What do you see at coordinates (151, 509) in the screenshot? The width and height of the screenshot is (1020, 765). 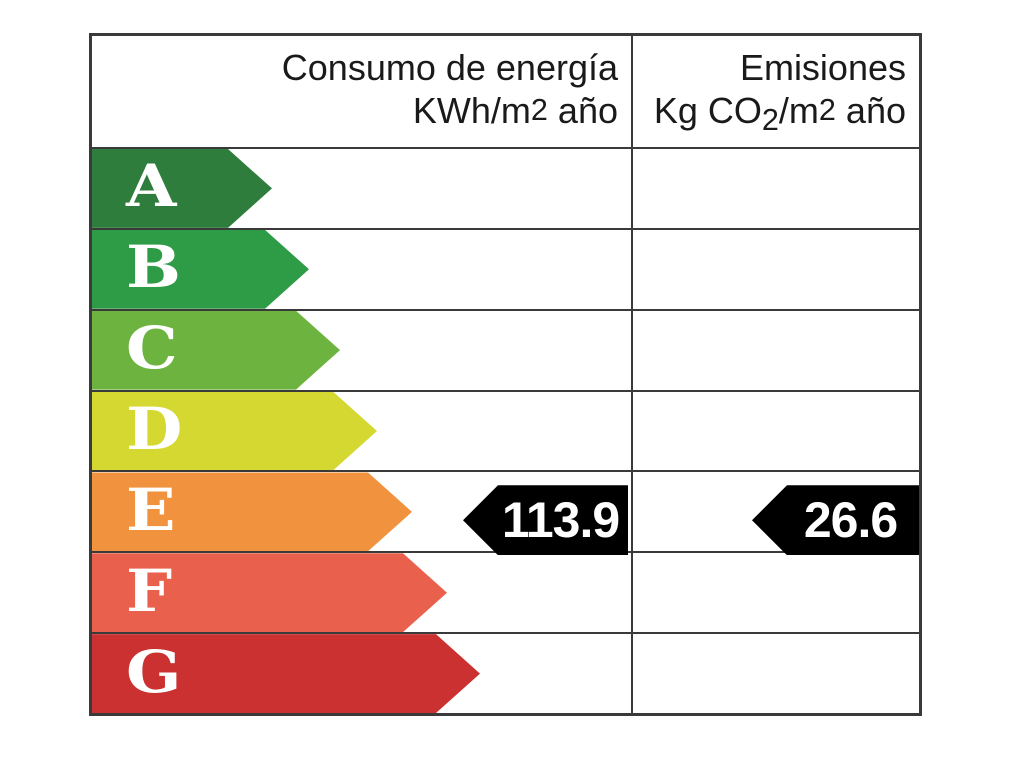 I see `grade-letter: E` at bounding box center [151, 509].